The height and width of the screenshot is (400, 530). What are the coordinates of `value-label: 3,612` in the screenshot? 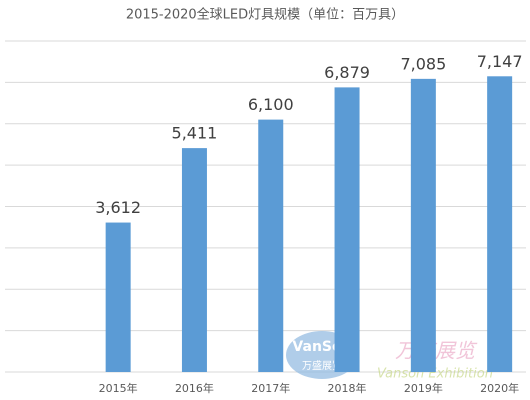 It's located at (118, 207).